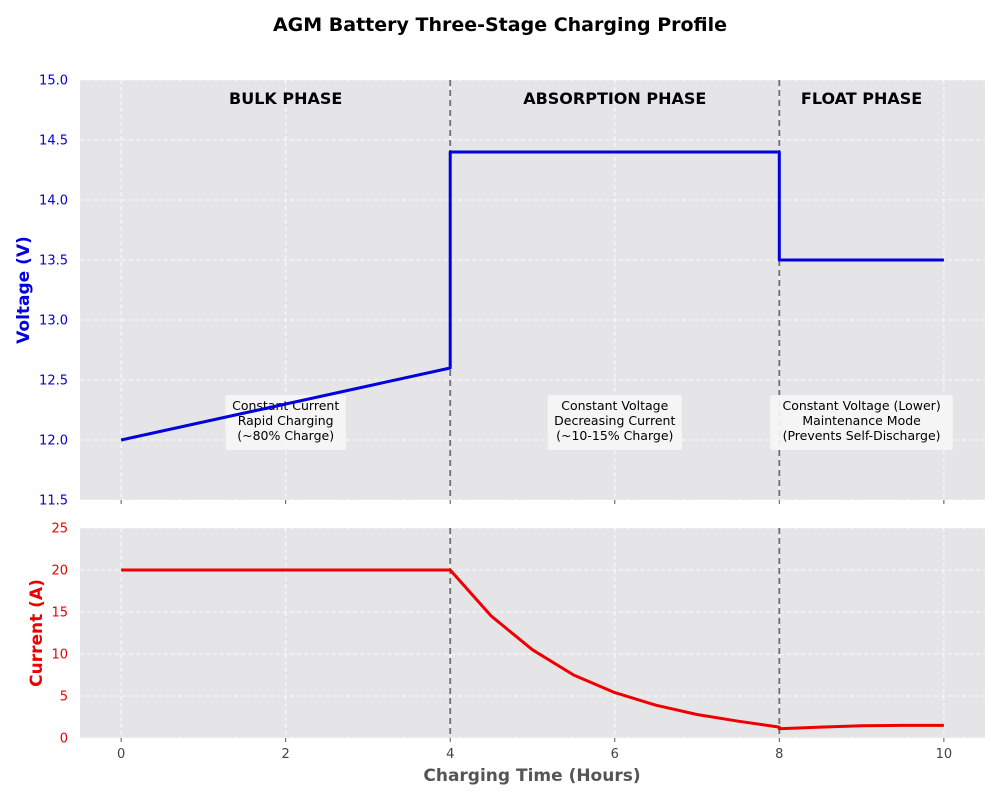  Describe the element at coordinates (450, 754) in the screenshot. I see `x-tick-label: 4` at that location.